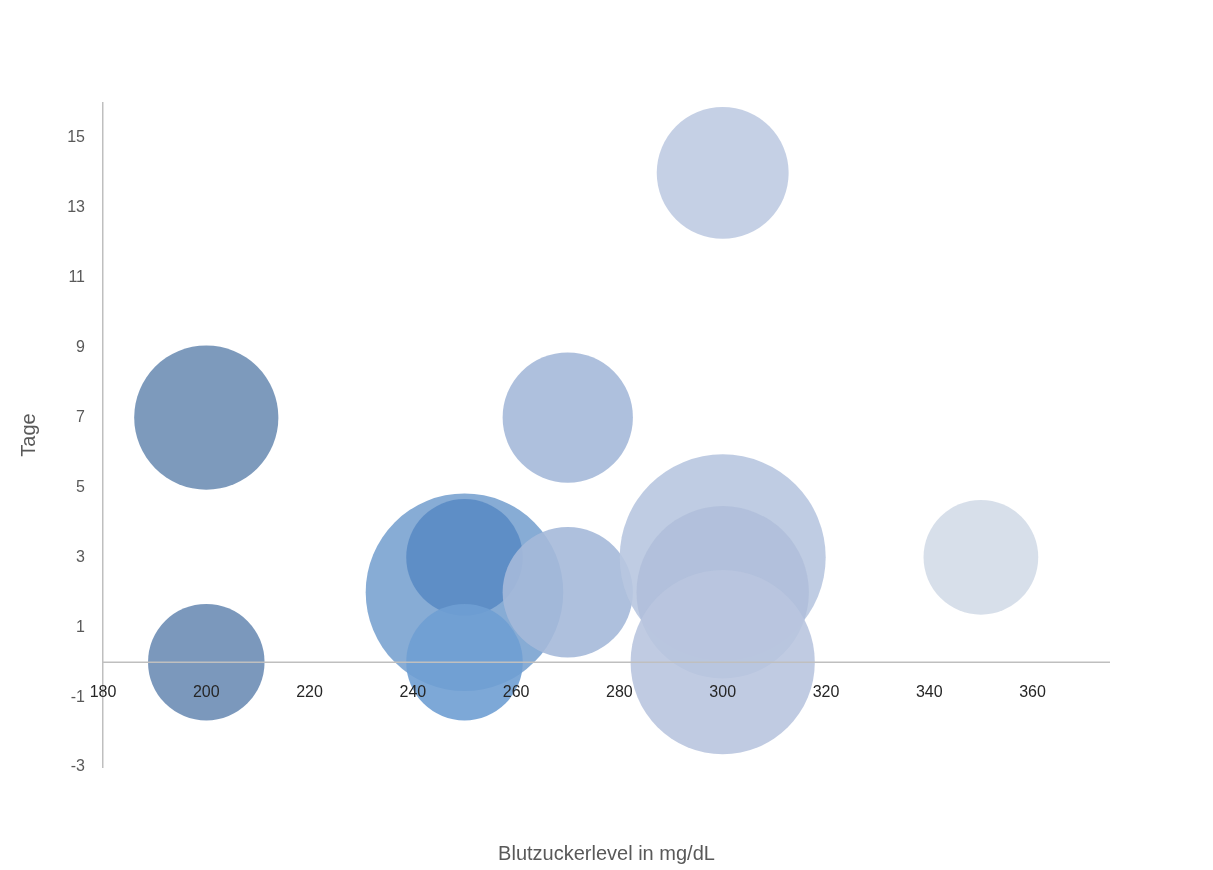 The height and width of the screenshot is (870, 1213). I want to click on y-tick-label: -3, so click(78, 766).